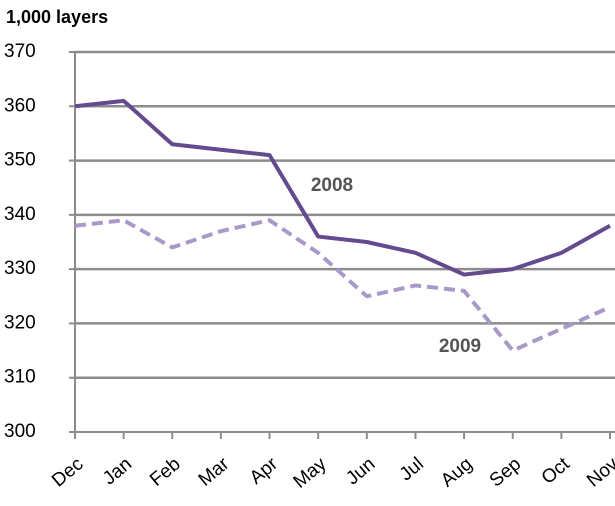 This screenshot has width=615, height=506. Describe the element at coordinates (20, 51) in the screenshot. I see `y-tick-label: 370` at that location.